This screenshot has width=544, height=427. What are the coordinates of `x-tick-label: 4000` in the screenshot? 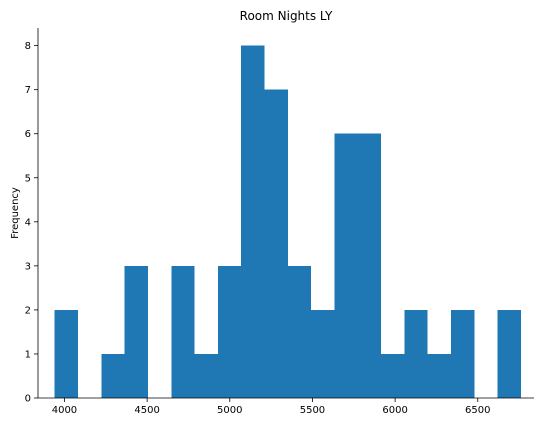 It's located at (64, 410).